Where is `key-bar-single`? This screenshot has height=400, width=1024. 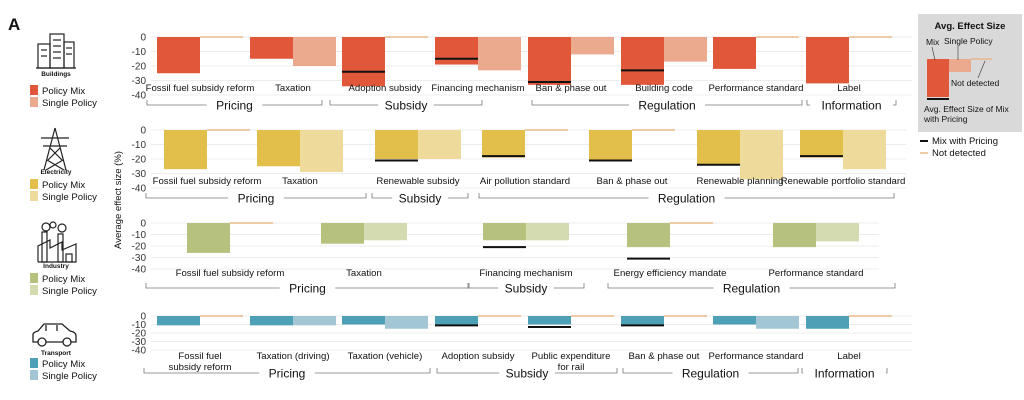
key-bar-single is located at coordinates (960, 65).